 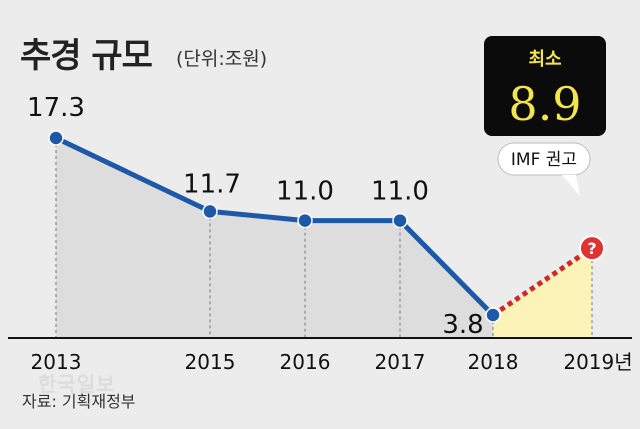 I want to click on projection-area, so click(x=542, y=293).